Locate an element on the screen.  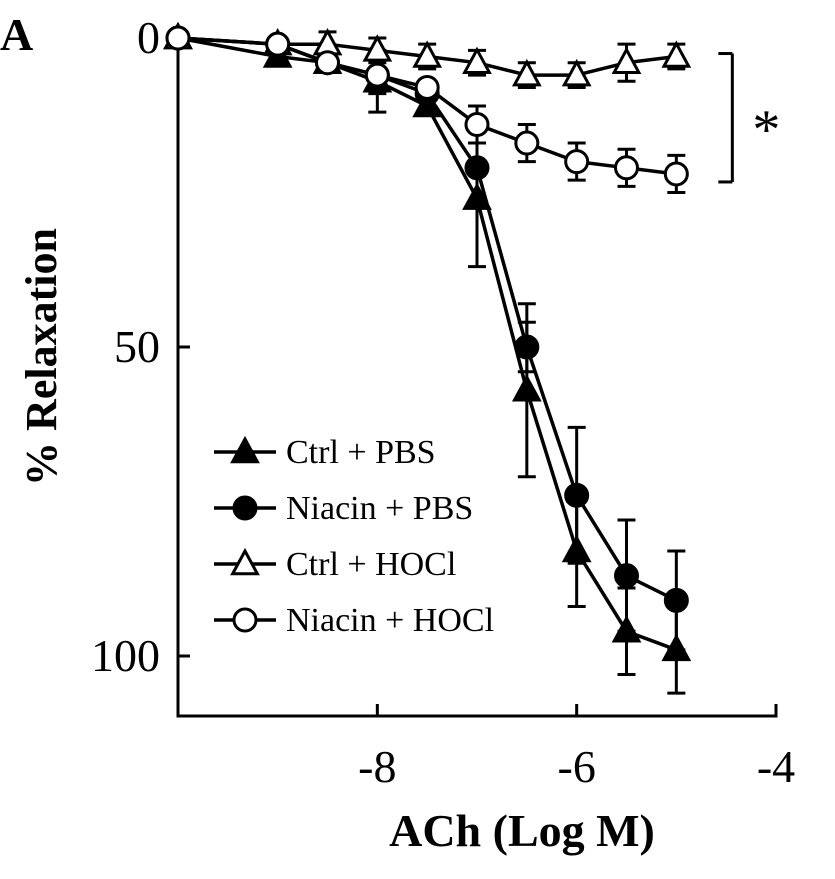
y-tick-label: 0 is located at coordinates (148, 37).